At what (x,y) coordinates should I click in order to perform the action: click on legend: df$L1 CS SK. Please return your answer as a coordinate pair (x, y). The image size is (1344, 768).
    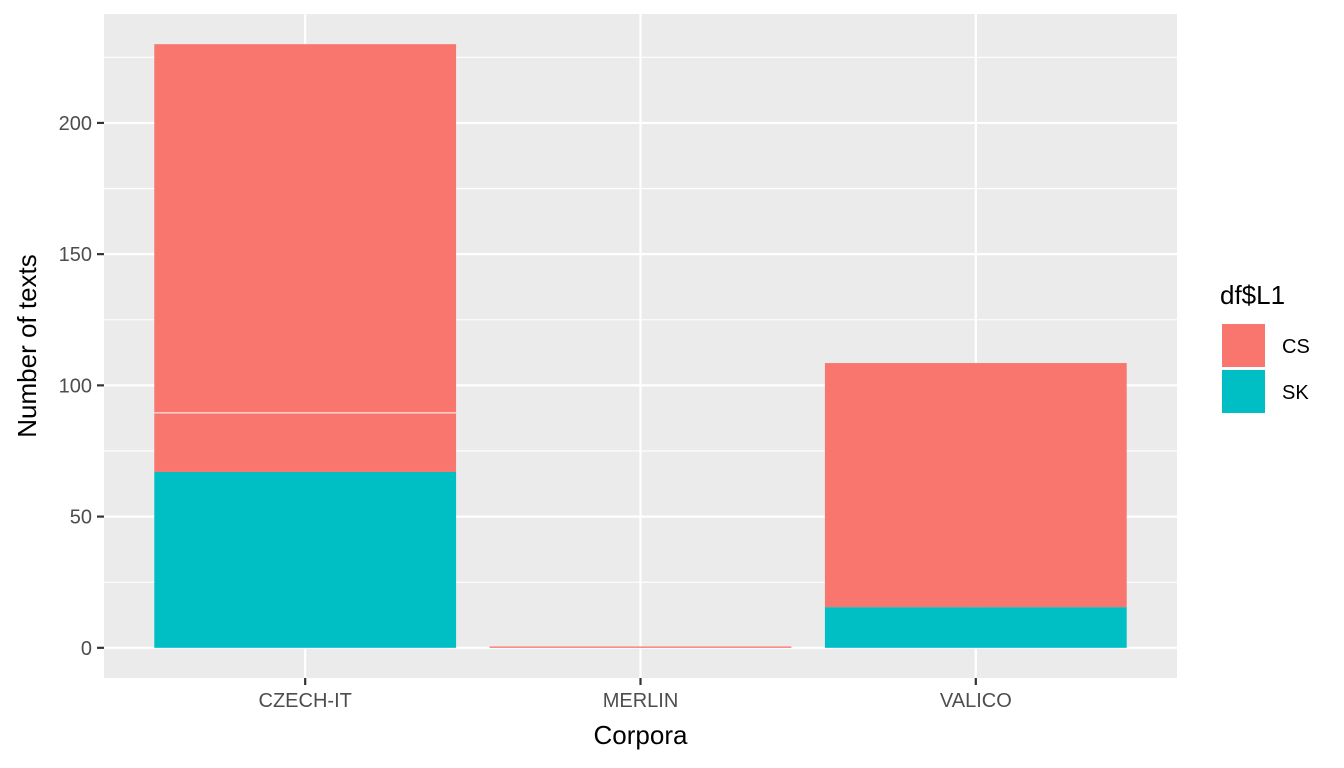
    Looking at the image, I should click on (1265, 346).